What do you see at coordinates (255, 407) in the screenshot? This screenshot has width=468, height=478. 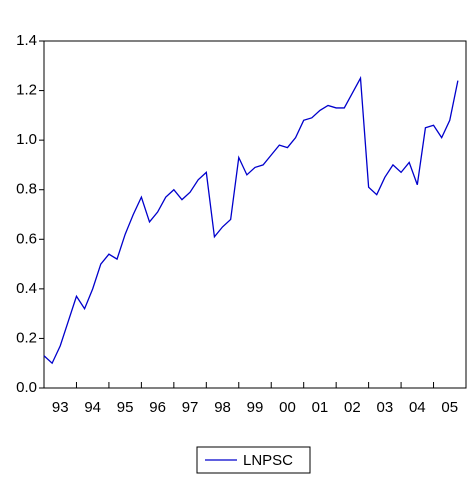 I see `x-tick-label: 99` at bounding box center [255, 407].